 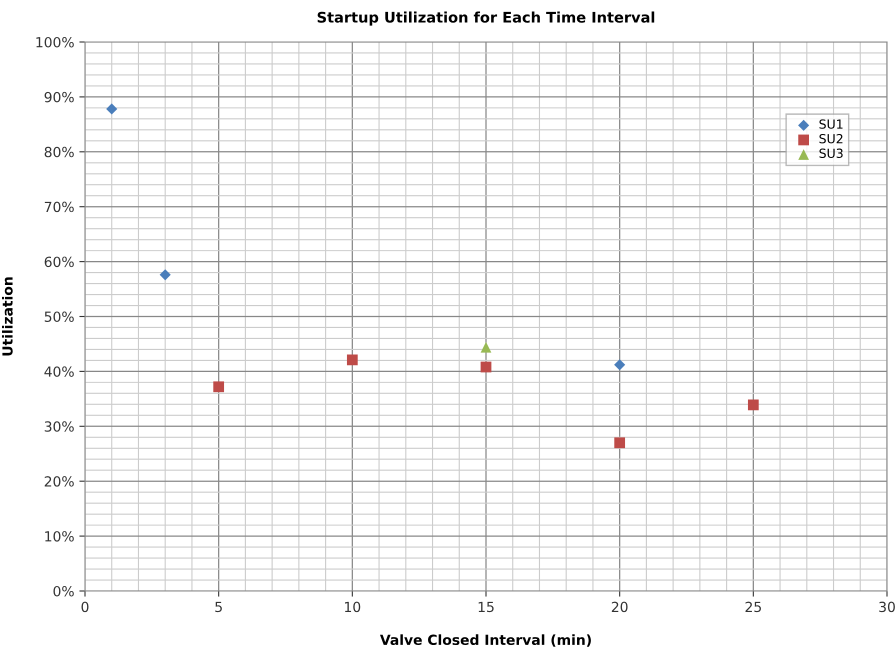 What do you see at coordinates (218, 607) in the screenshot?
I see `x-tick-label: 5` at bounding box center [218, 607].